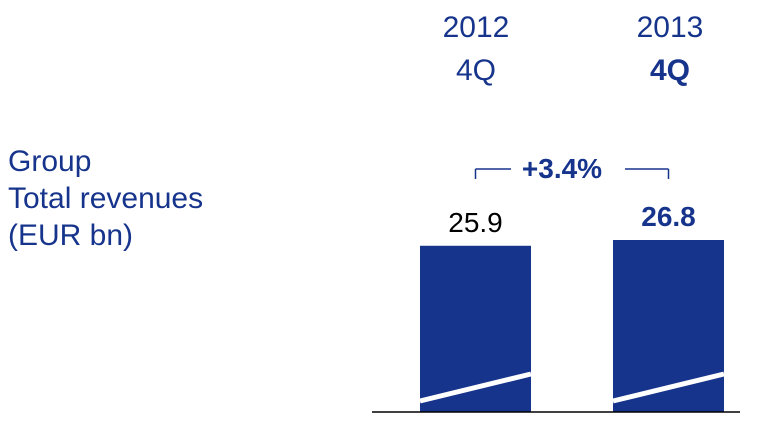 Image resolution: width=765 pixels, height=438 pixels. Describe the element at coordinates (670, 49) in the screenshot. I see `column-header-2013: 2013 4Q` at that location.